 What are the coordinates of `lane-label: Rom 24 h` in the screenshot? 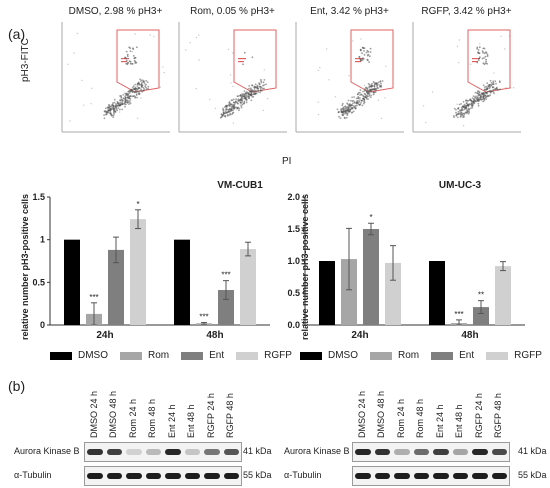 It's located at (400, 418).